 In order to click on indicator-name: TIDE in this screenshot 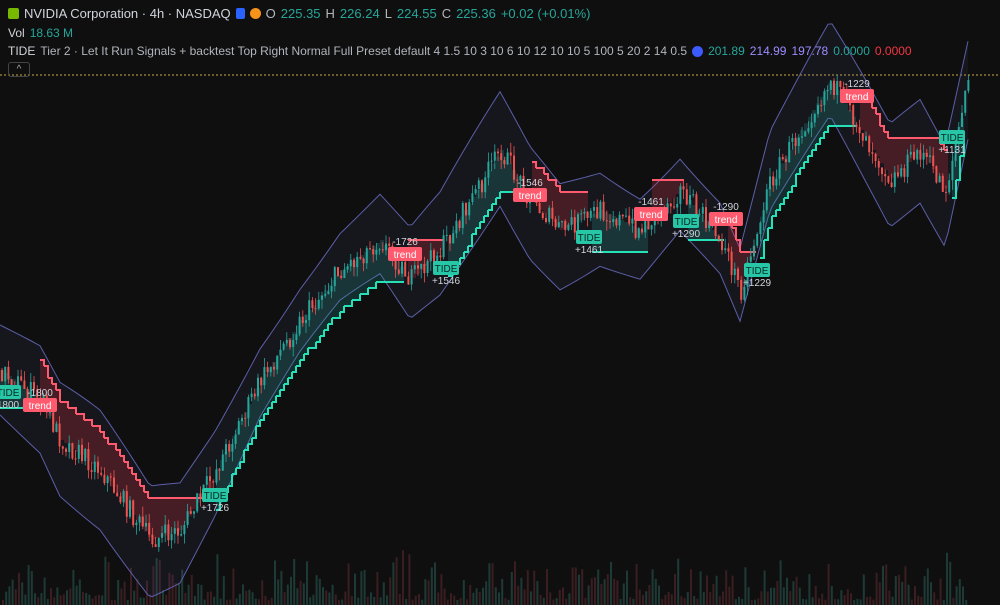, I will do `click(22, 51)`.